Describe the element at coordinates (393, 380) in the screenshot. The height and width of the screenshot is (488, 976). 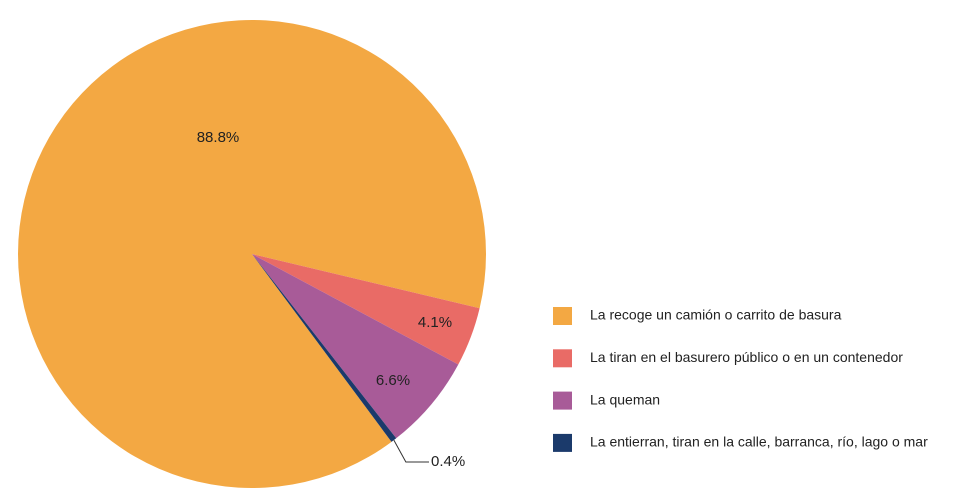
I see `data-label: 6.6%` at that location.